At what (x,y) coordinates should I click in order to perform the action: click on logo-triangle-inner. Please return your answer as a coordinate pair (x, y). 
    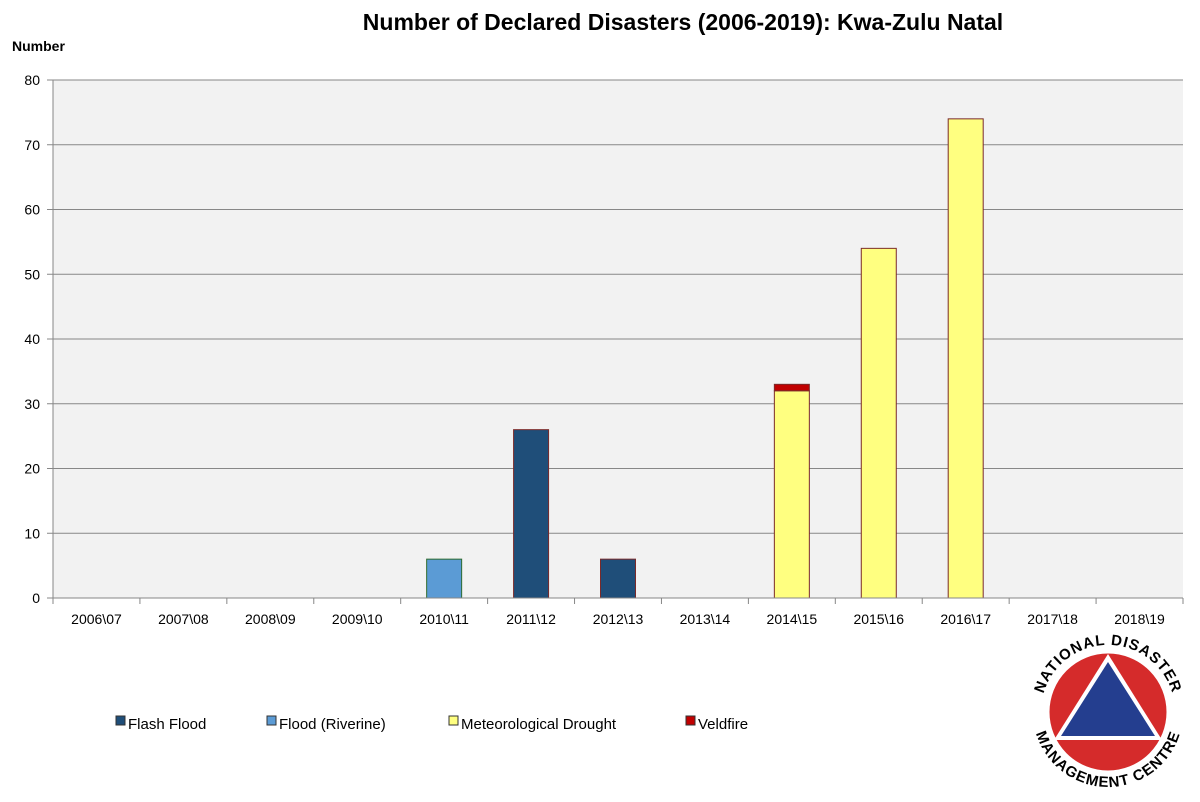
    Looking at the image, I should click on (1108, 699).